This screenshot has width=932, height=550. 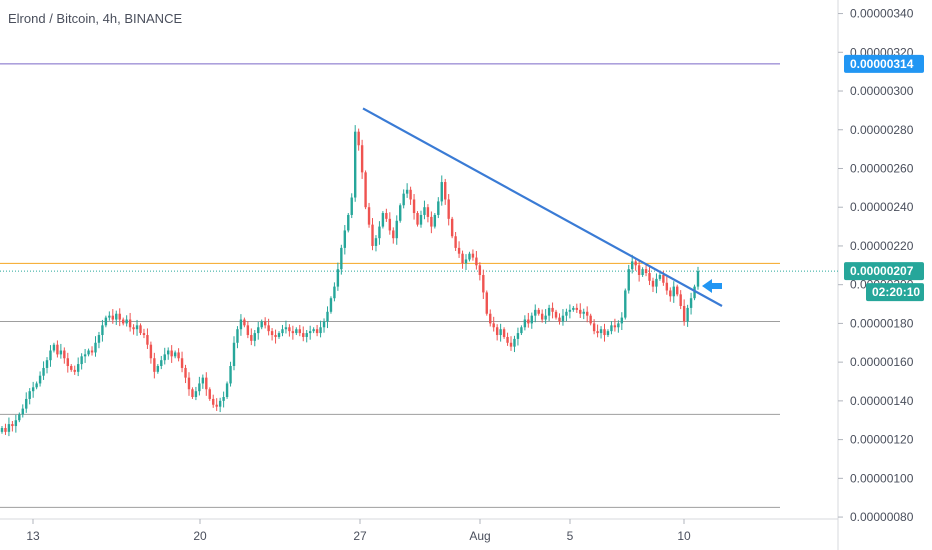 I want to click on price-tag-label: 0.00000314, so click(x=882, y=64).